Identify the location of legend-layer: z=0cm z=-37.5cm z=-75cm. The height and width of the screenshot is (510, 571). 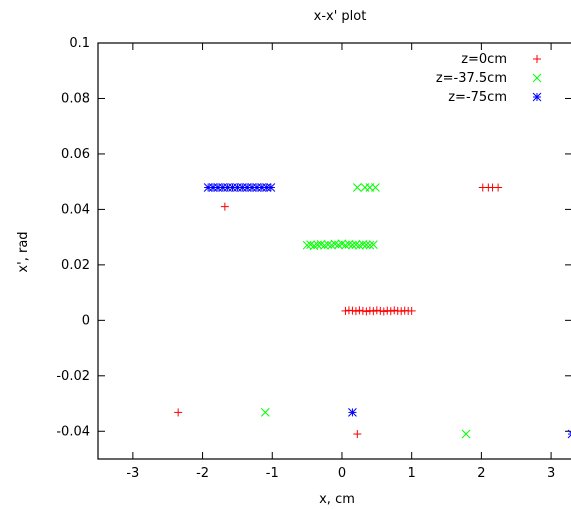
(489, 78).